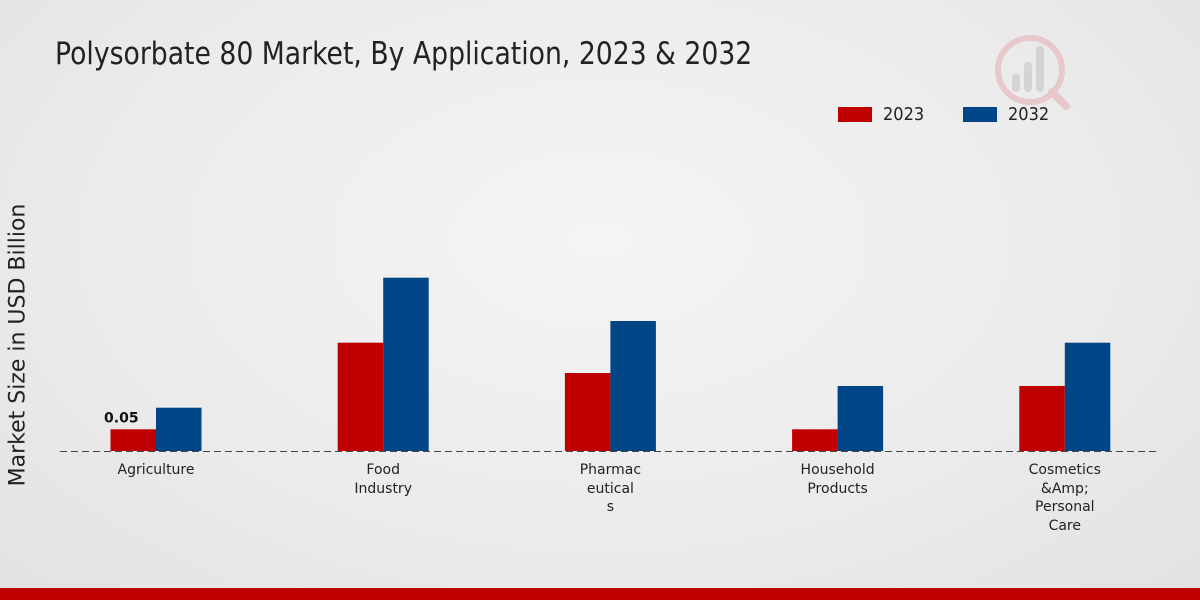 The height and width of the screenshot is (600, 1200). What do you see at coordinates (979, 114) in the screenshot?
I see `legend-swatch-2032` at bounding box center [979, 114].